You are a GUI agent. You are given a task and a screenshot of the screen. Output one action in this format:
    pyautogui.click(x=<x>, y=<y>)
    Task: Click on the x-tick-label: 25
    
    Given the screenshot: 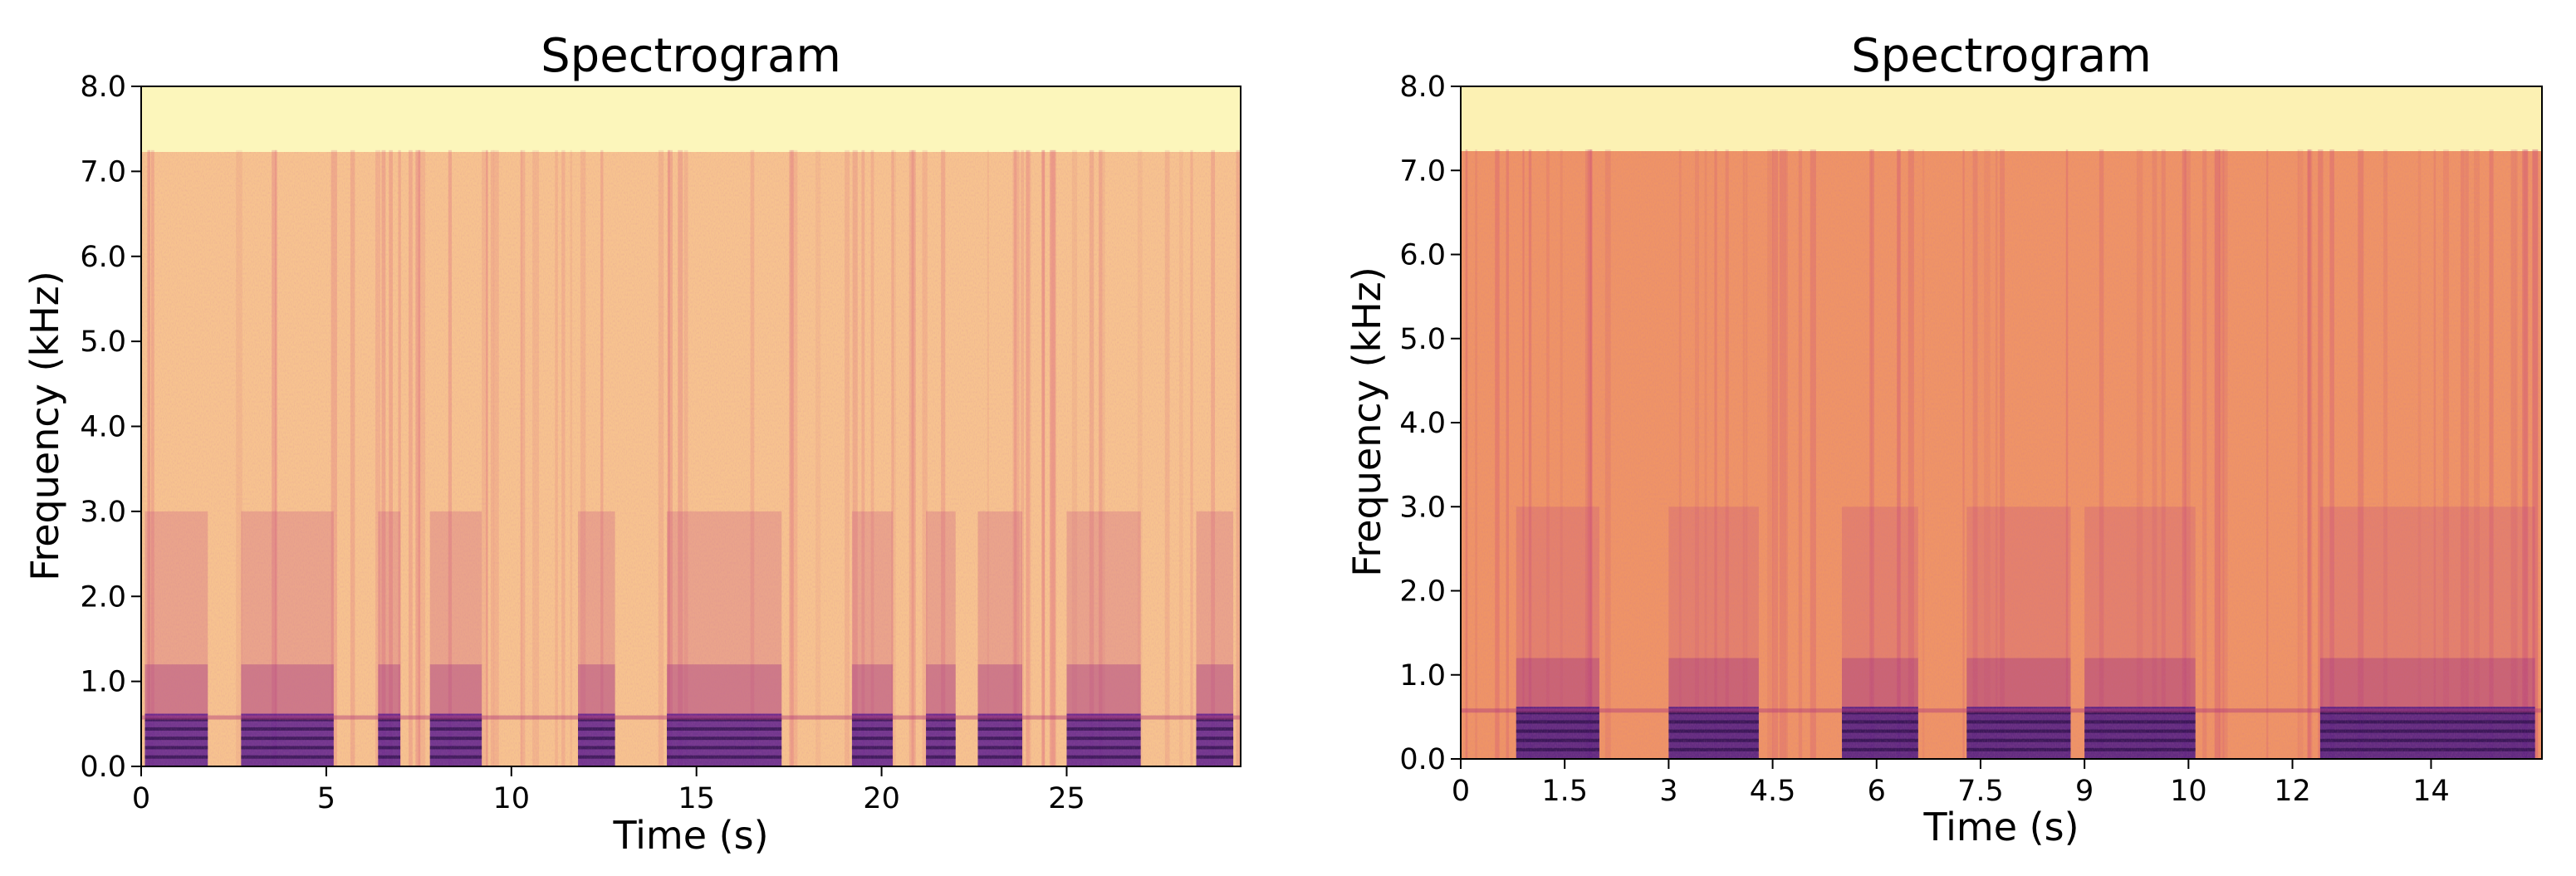 What is the action you would take?
    pyautogui.click(x=1066, y=798)
    